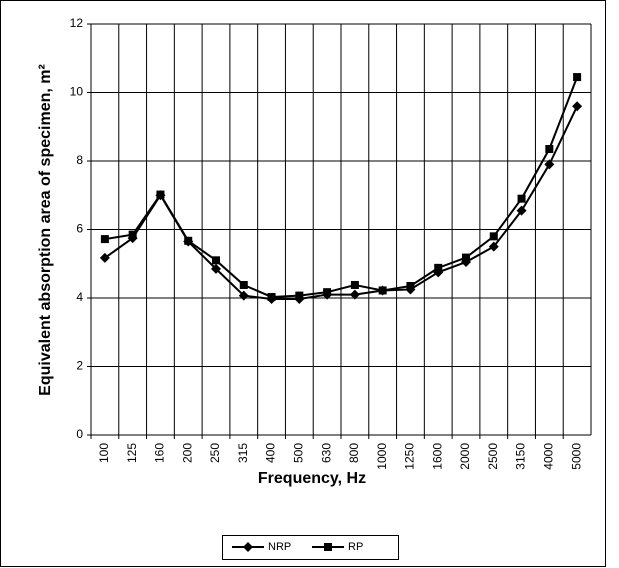 This screenshot has height=568, width=619. I want to click on y-tick-label: 12, so click(77, 23).